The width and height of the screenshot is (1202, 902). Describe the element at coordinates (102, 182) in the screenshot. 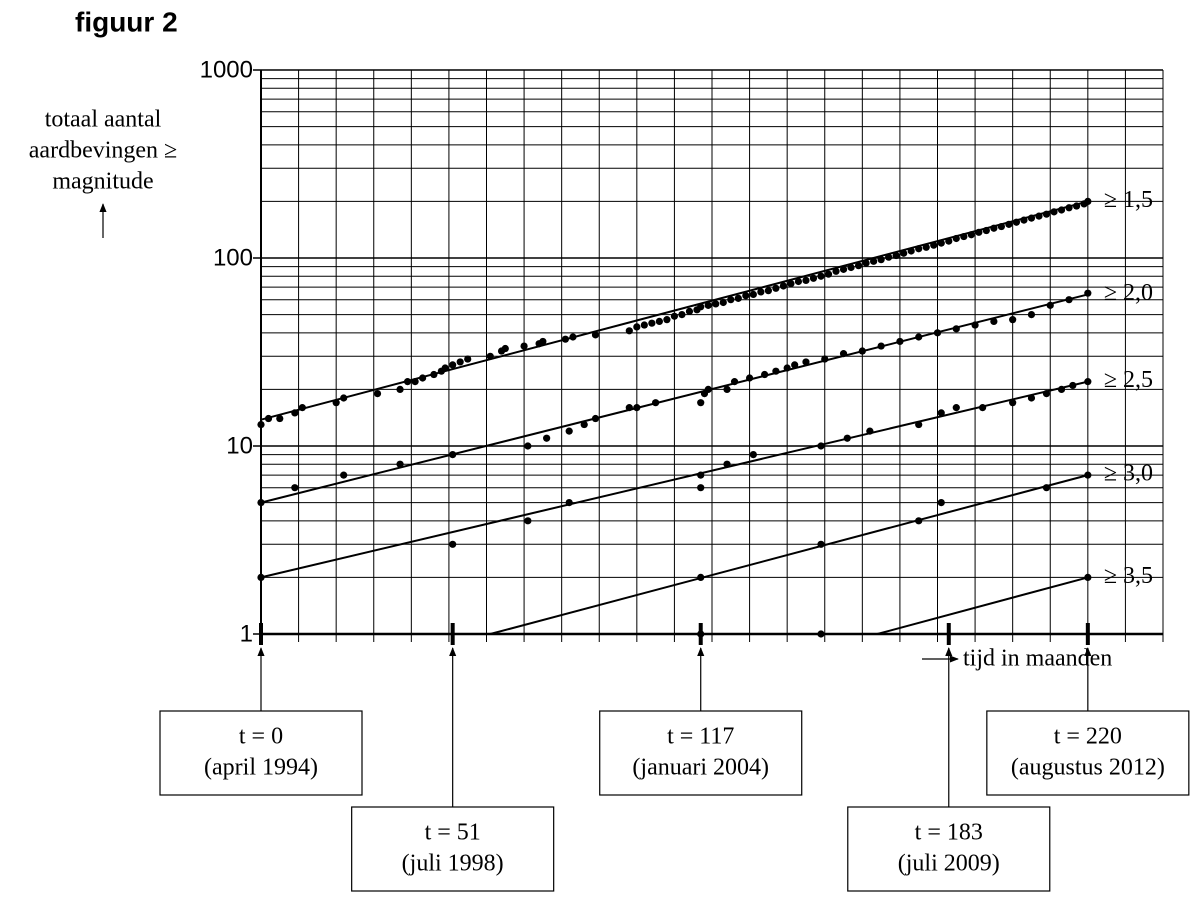

I see `y-axis-label: magnitude` at that location.